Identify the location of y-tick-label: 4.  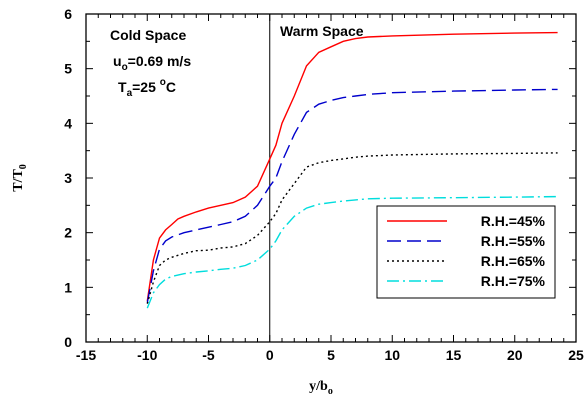
(68, 123).